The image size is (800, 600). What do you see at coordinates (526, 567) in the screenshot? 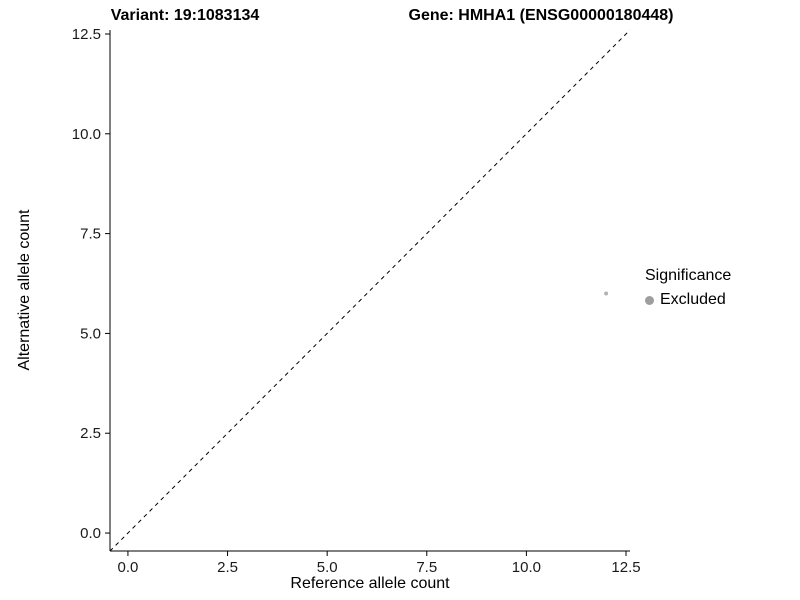
I see `x-tick-label: 10.0` at bounding box center [526, 567].